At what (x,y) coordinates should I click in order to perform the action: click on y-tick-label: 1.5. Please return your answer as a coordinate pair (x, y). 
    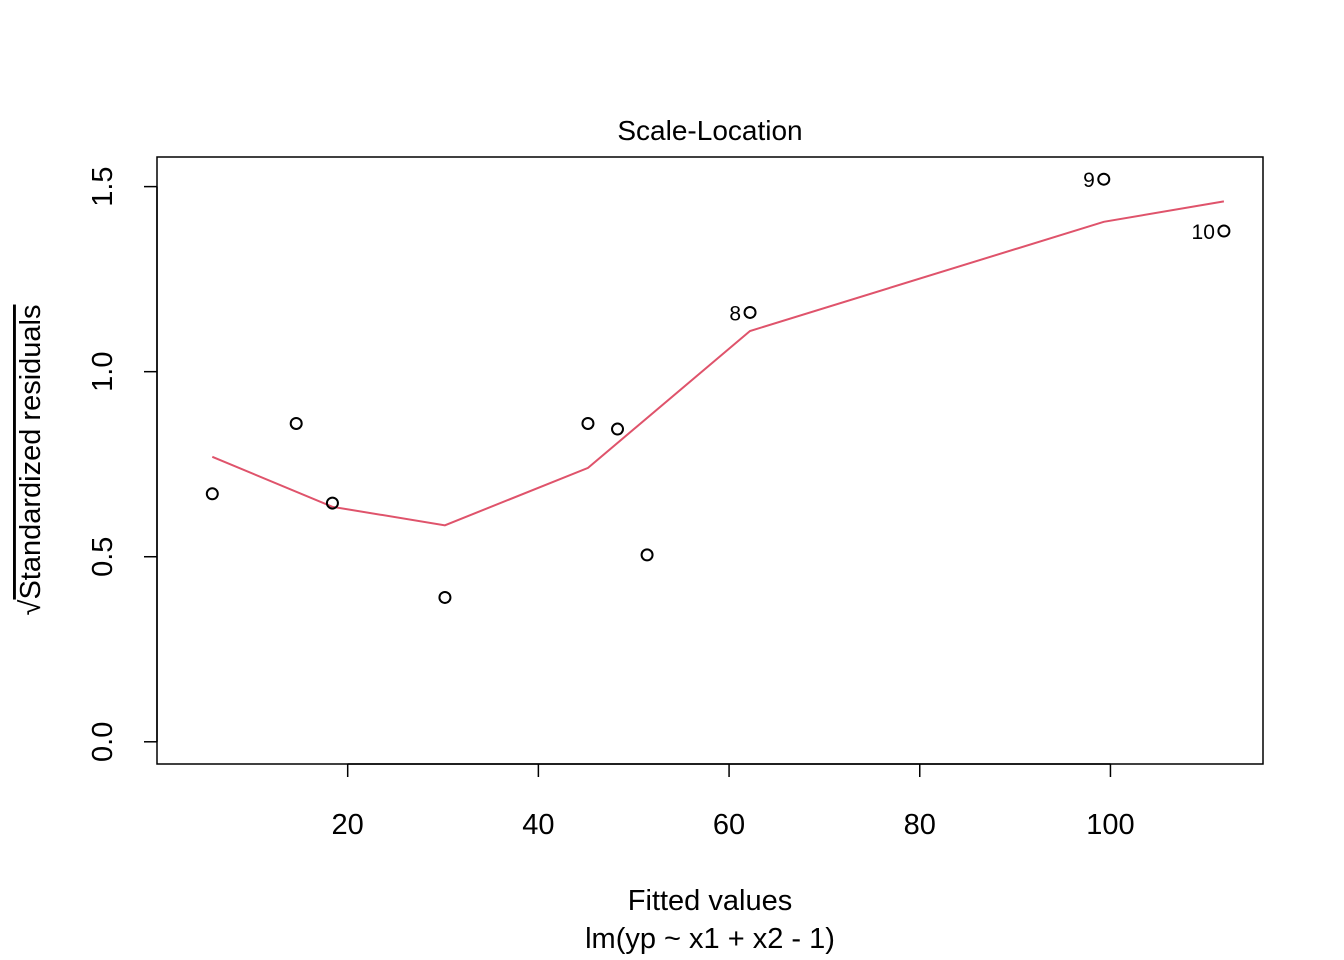
    Looking at the image, I should click on (103, 186).